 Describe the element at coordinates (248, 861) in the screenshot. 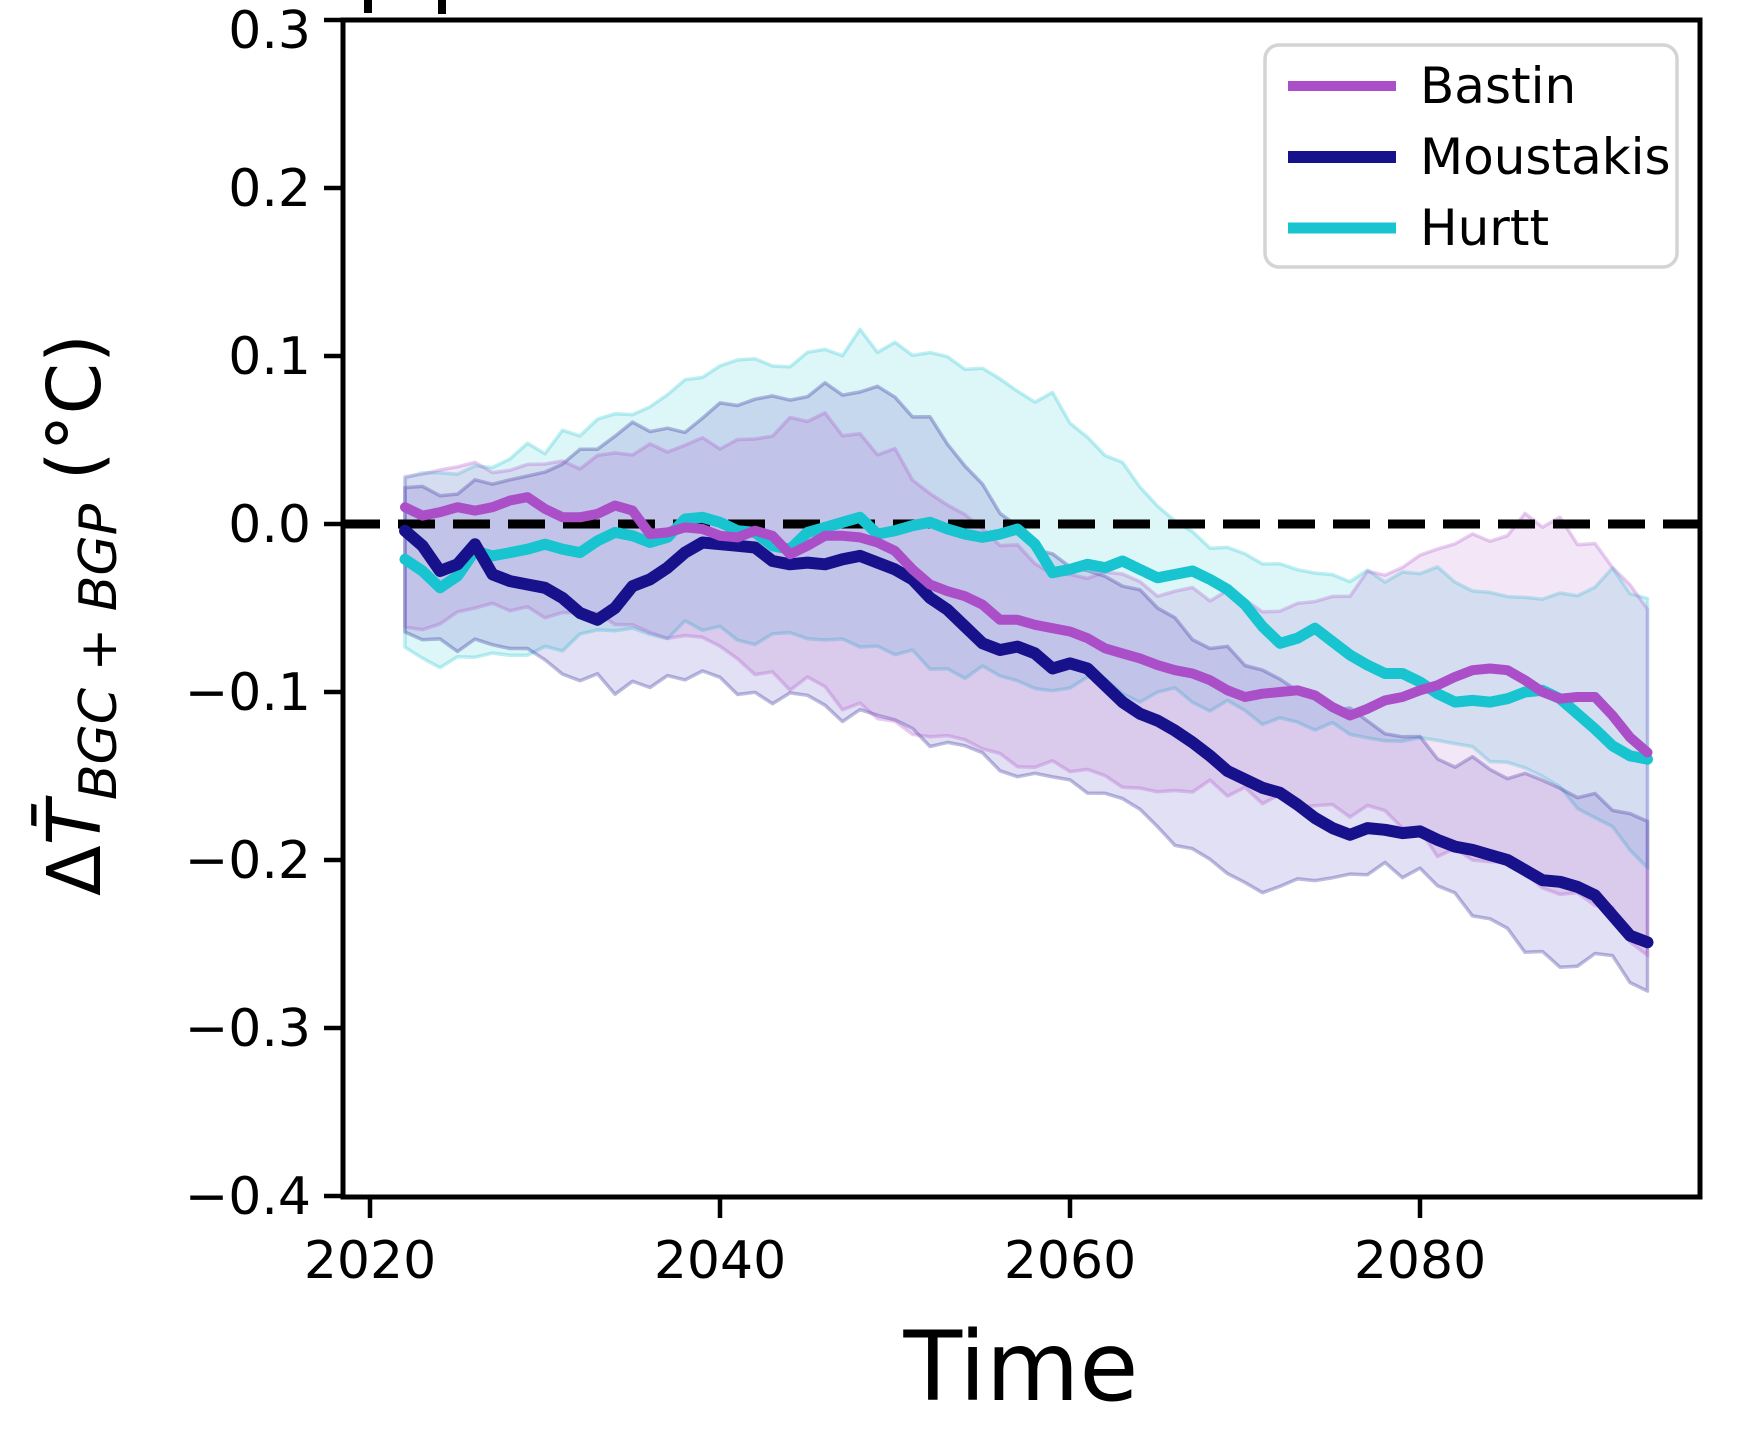

I see `y-tick-label: −0.2` at that location.